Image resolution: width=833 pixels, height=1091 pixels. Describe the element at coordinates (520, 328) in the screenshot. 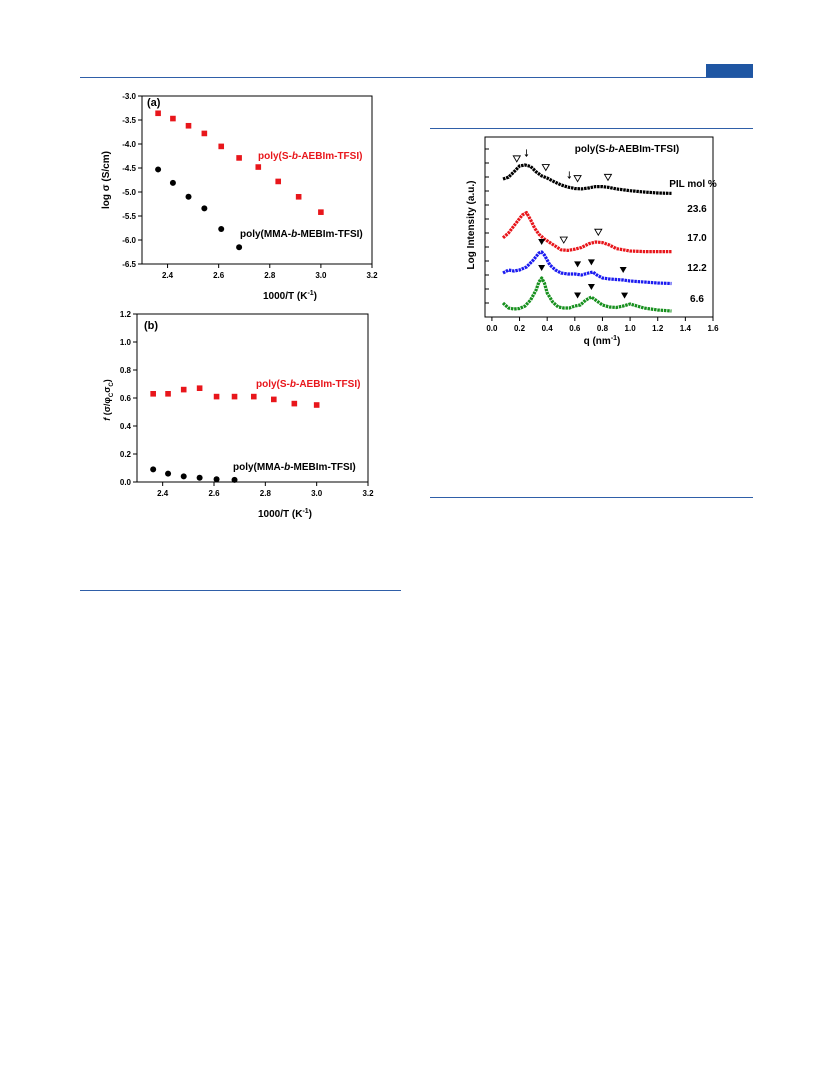

I see `chart-c-xtick-label: 0.2` at that location.